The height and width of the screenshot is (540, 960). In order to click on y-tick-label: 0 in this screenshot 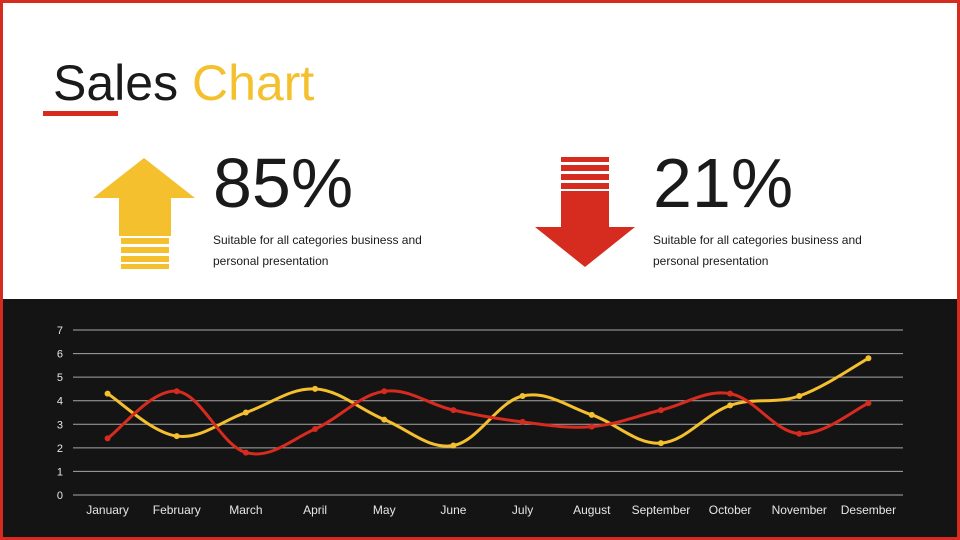, I will do `click(60, 496)`.